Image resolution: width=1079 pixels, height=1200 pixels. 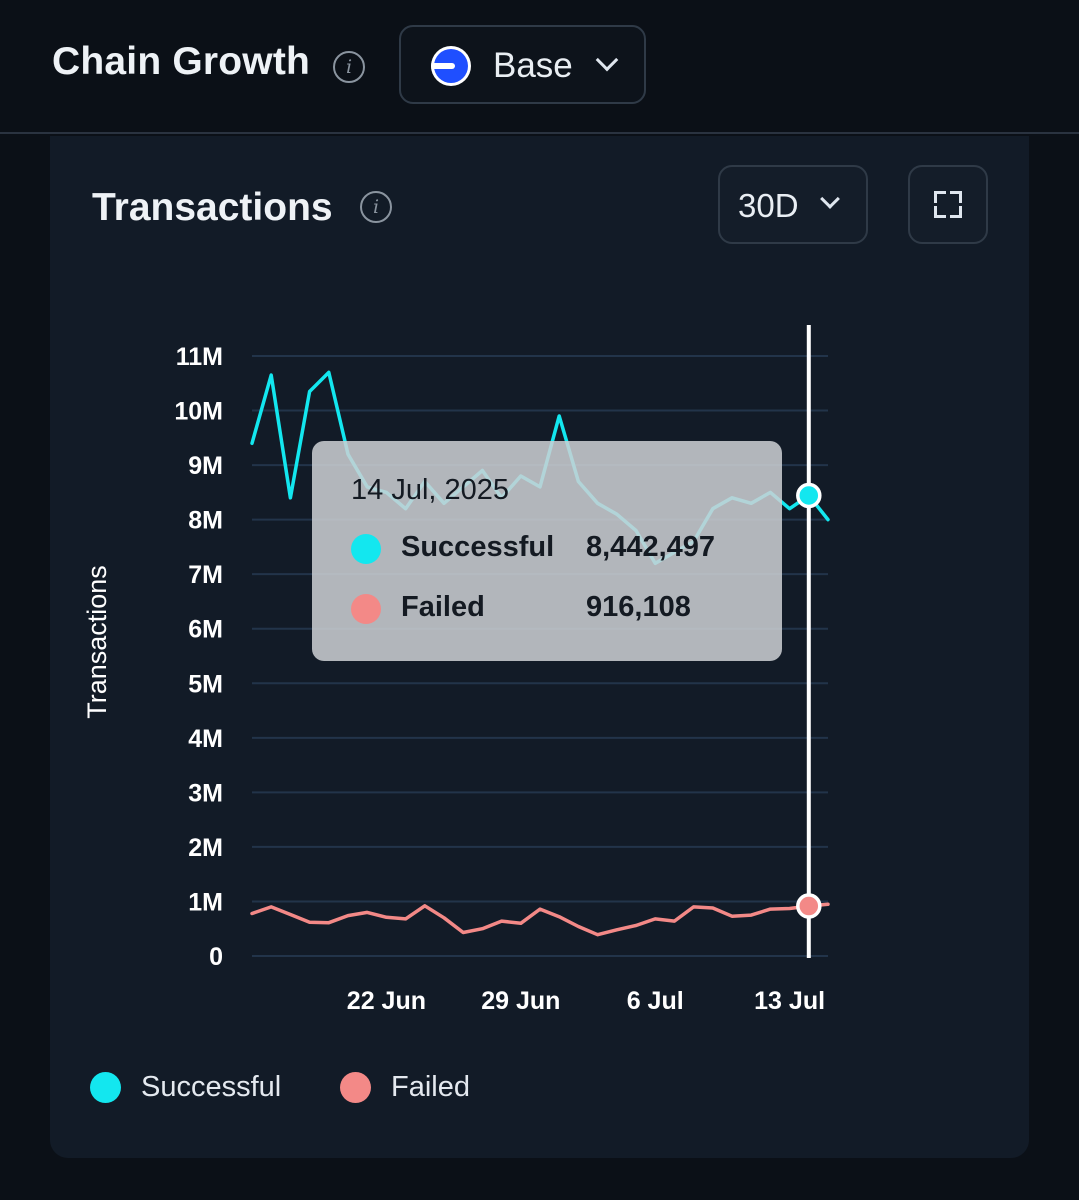 I want to click on highlight-point-failed, so click(x=809, y=906).